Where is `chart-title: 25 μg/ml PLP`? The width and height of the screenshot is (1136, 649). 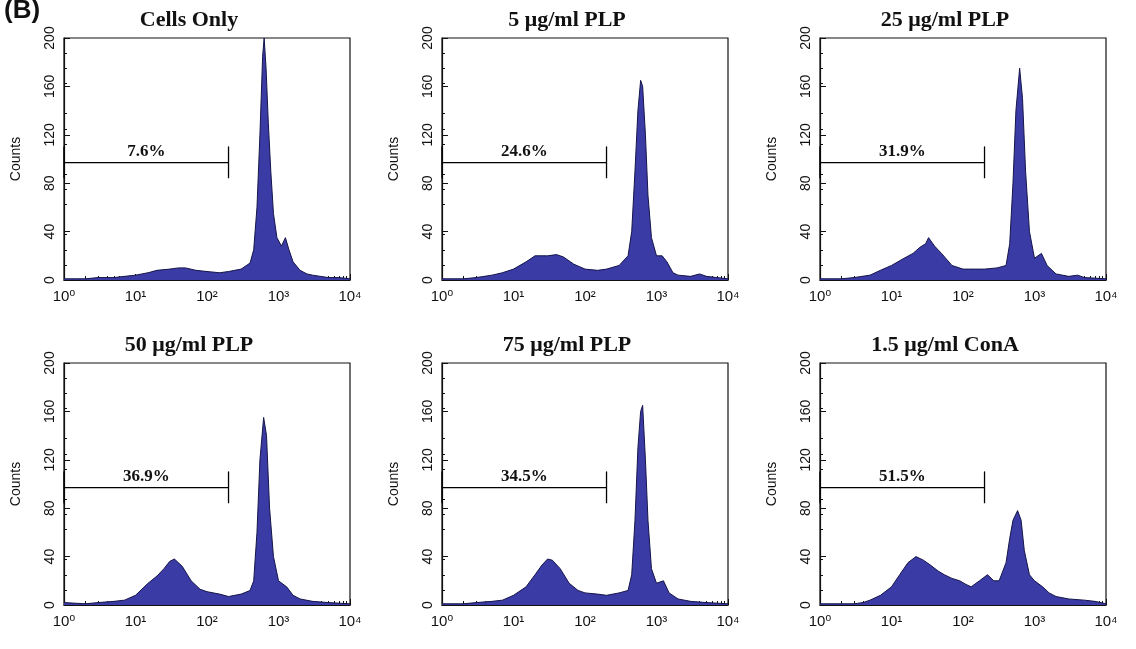 chart-title: 25 μg/ml PLP is located at coordinates (945, 18).